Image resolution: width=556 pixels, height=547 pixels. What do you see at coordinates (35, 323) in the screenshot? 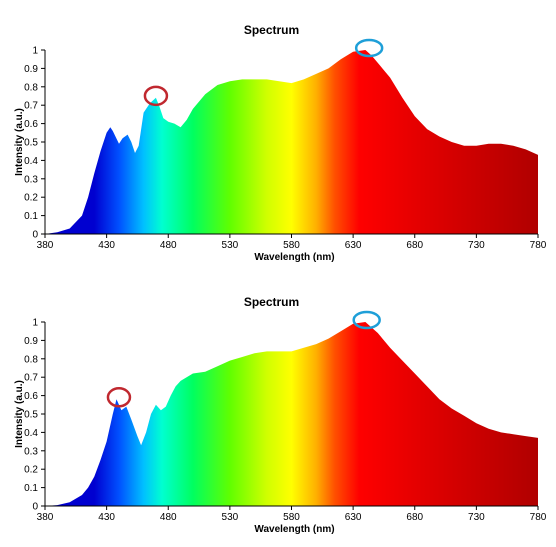
I see `chart2-y-tick-label: 1` at bounding box center [35, 323].